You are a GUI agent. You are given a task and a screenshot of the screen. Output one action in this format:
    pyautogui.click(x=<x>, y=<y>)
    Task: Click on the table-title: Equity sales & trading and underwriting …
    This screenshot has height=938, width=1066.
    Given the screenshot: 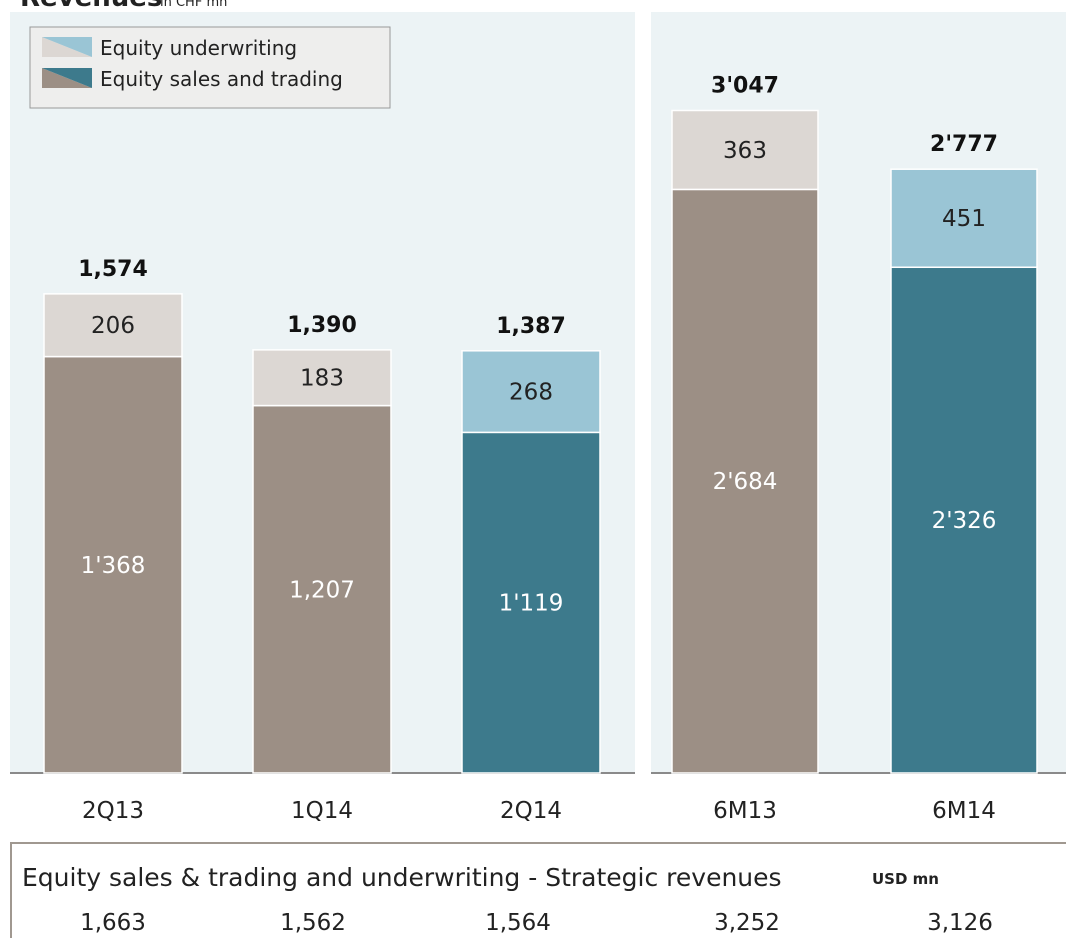 What is the action you would take?
    pyautogui.click(x=402, y=877)
    